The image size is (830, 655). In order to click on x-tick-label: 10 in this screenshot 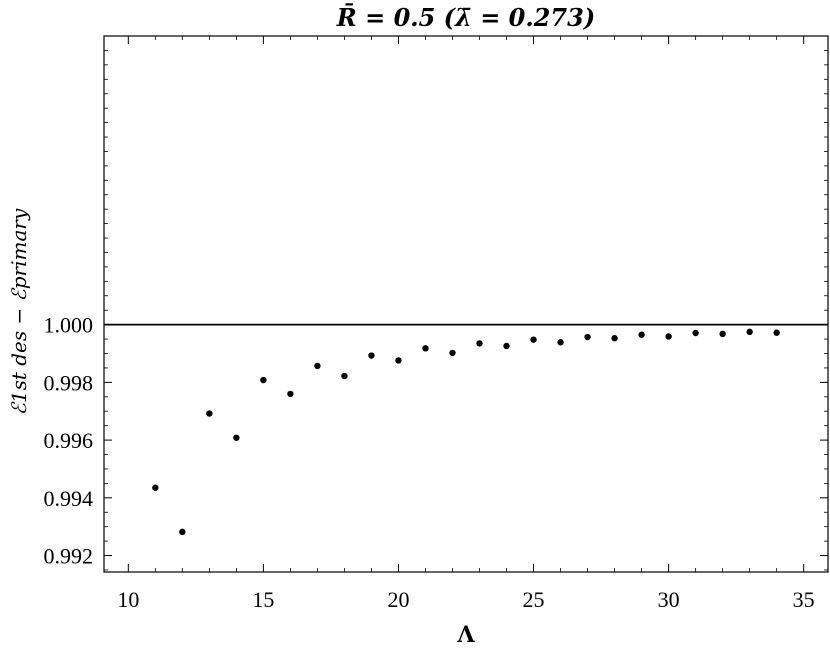, I will do `click(128, 599)`.